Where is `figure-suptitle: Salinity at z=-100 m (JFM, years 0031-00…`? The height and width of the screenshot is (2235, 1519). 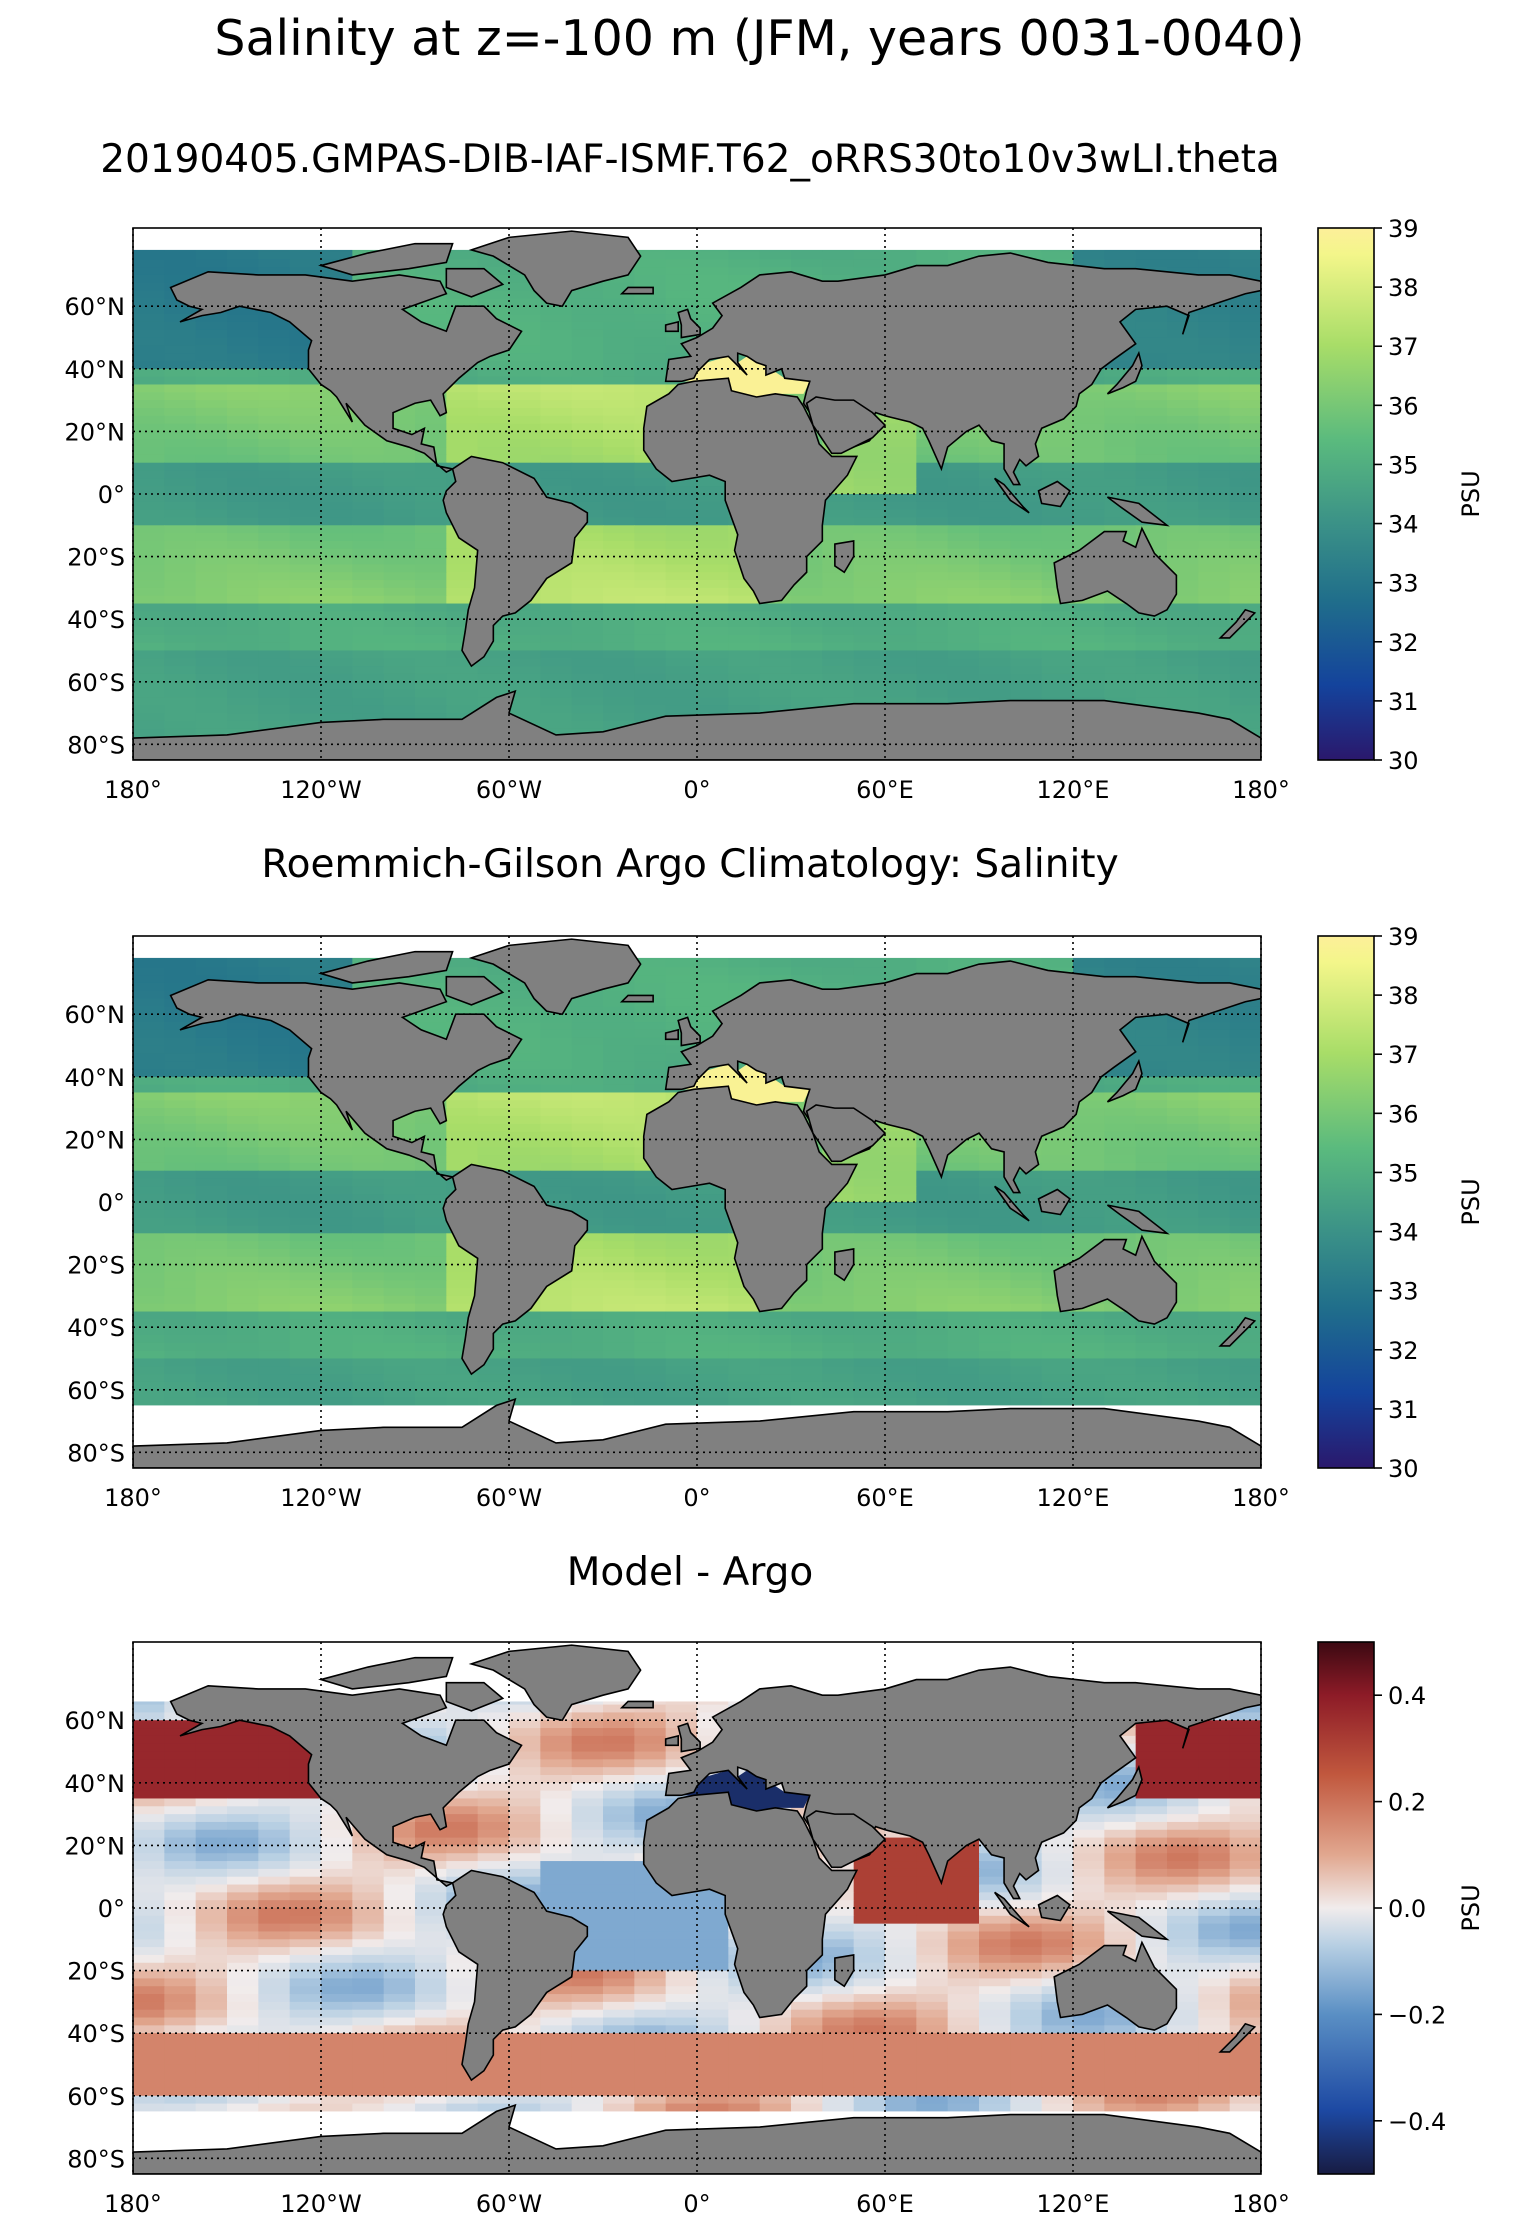 figure-suptitle: Salinity at z=-100 m (JFM, years 0031-00… is located at coordinates (759, 38).